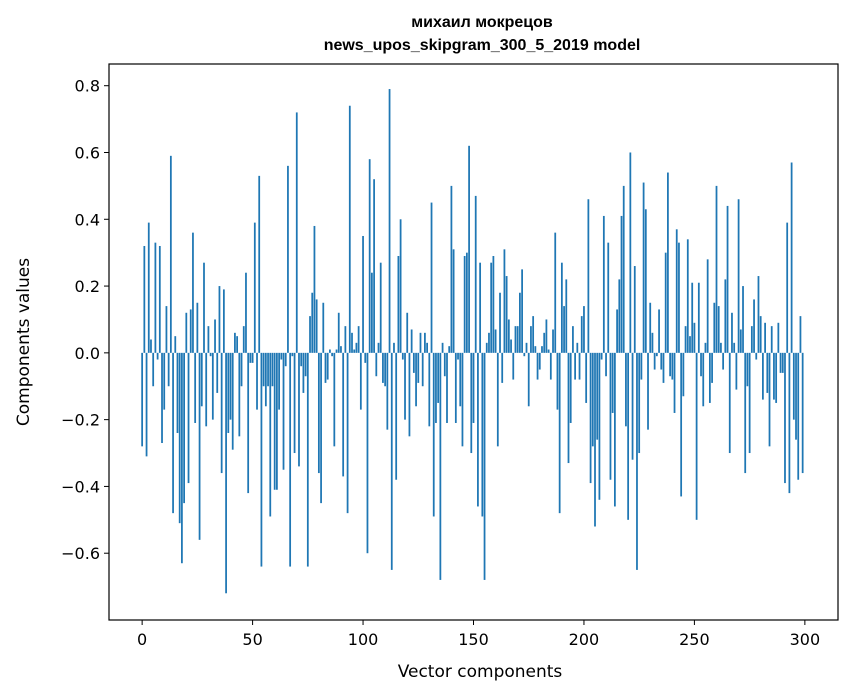 This screenshot has height=696, width=867. What do you see at coordinates (805, 639) in the screenshot?
I see `x-tick-label: 300` at bounding box center [805, 639].